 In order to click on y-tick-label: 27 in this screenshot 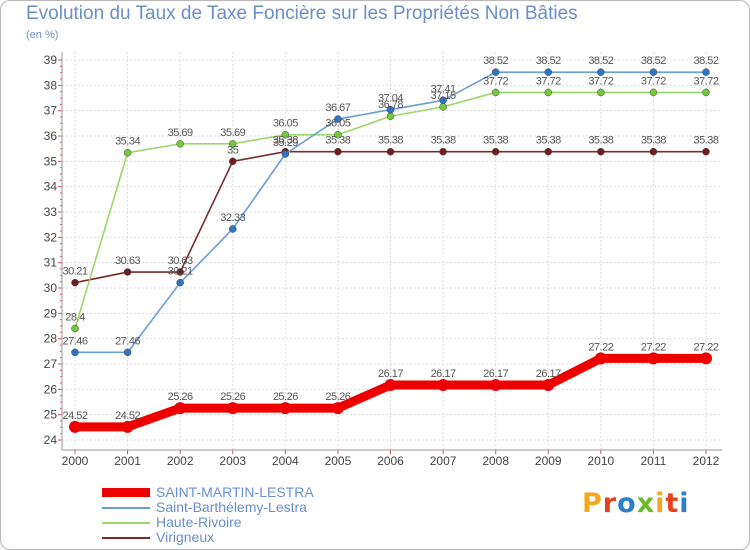, I will do `click(51, 364)`.